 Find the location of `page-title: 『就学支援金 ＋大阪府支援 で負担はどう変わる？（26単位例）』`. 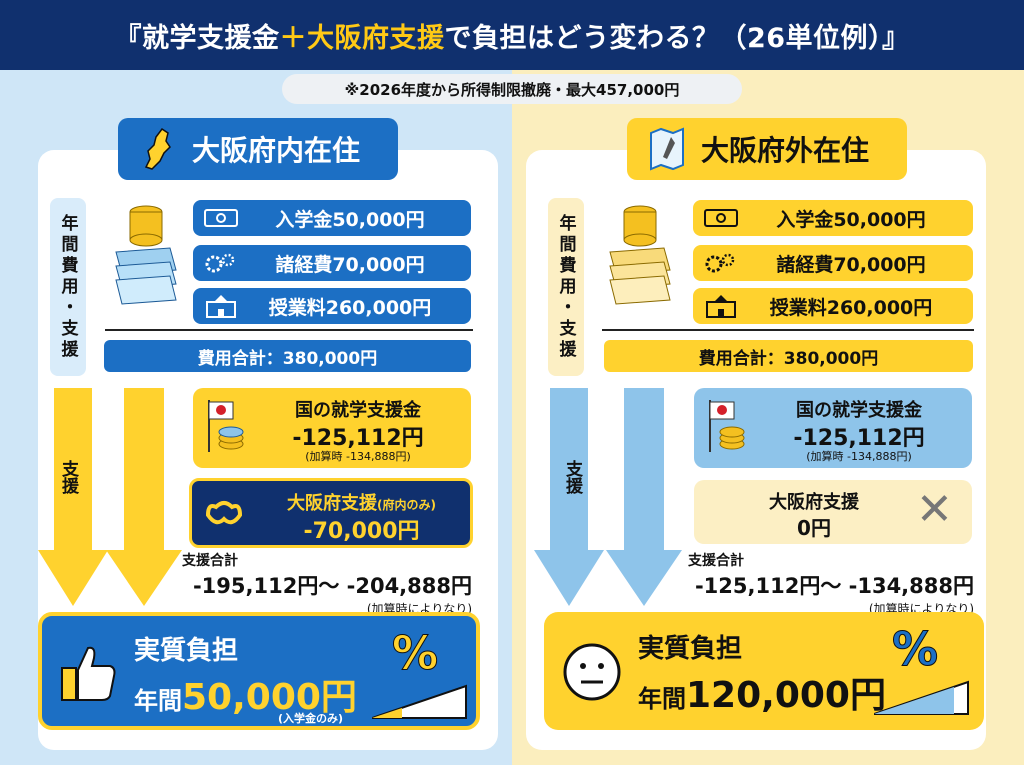

page-title: 『就学支援金 ＋大阪府支援 で負担はどう変わる？（26単位例）』 is located at coordinates (512, 35).